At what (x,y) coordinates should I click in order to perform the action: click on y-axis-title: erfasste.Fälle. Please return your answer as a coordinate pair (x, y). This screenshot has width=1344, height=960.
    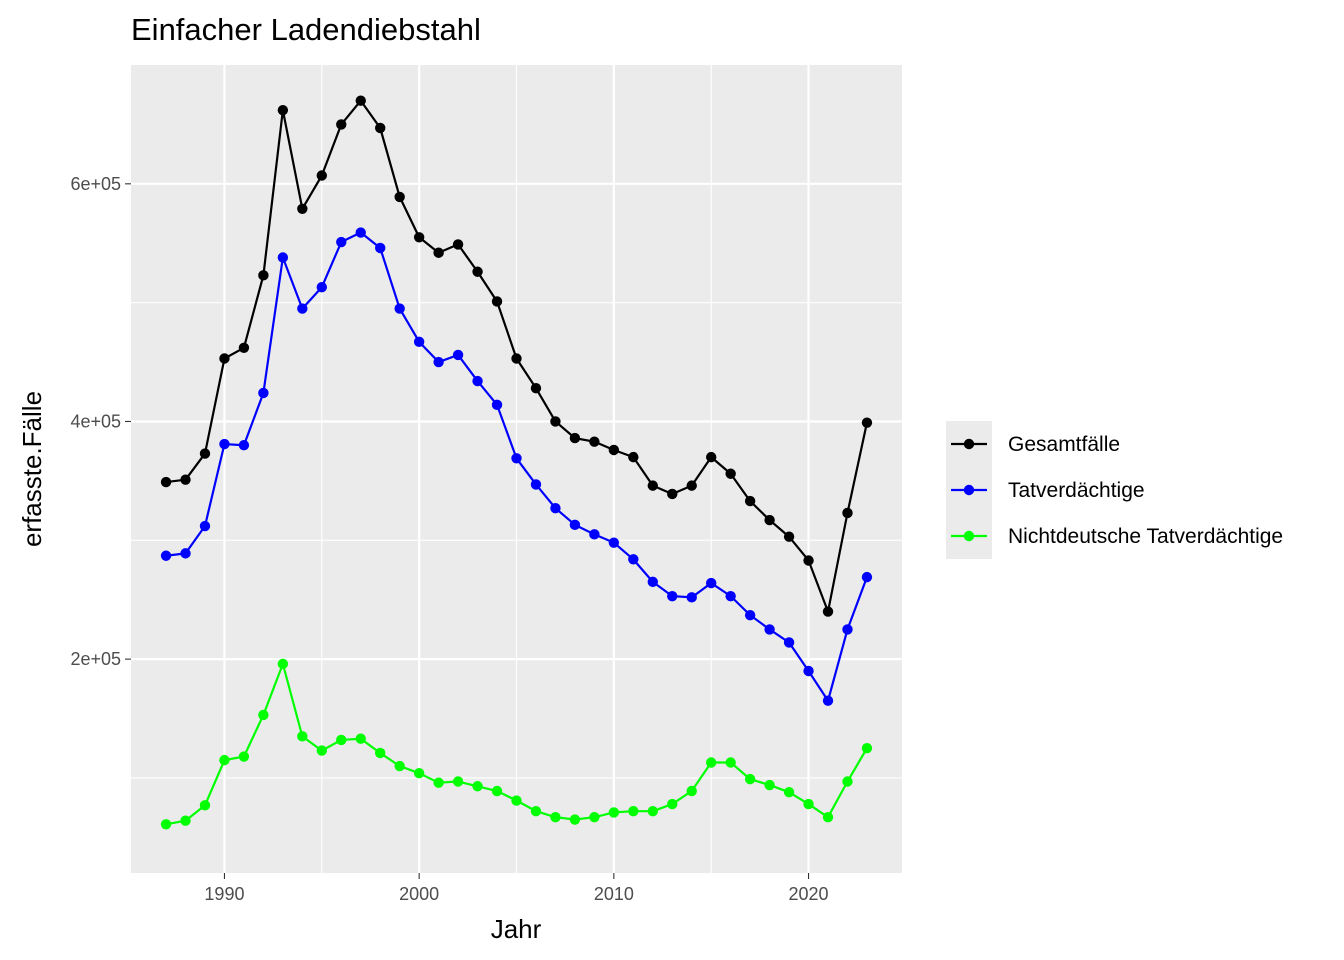
    Looking at the image, I should click on (32, 469).